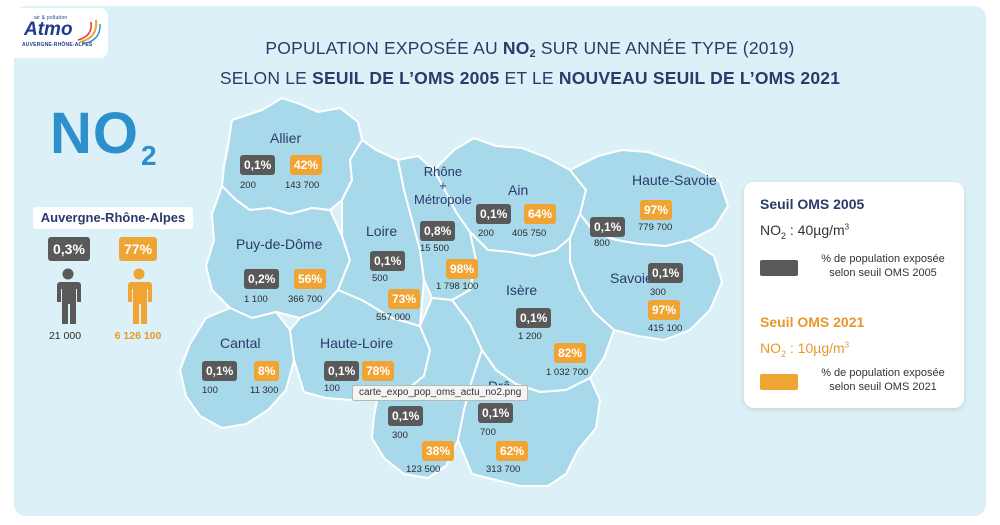 Image resolution: width=1000 pixels, height=525 pixels. What do you see at coordinates (69, 249) in the screenshot?
I see `region-pct-2005-badge: 0,3%` at bounding box center [69, 249].